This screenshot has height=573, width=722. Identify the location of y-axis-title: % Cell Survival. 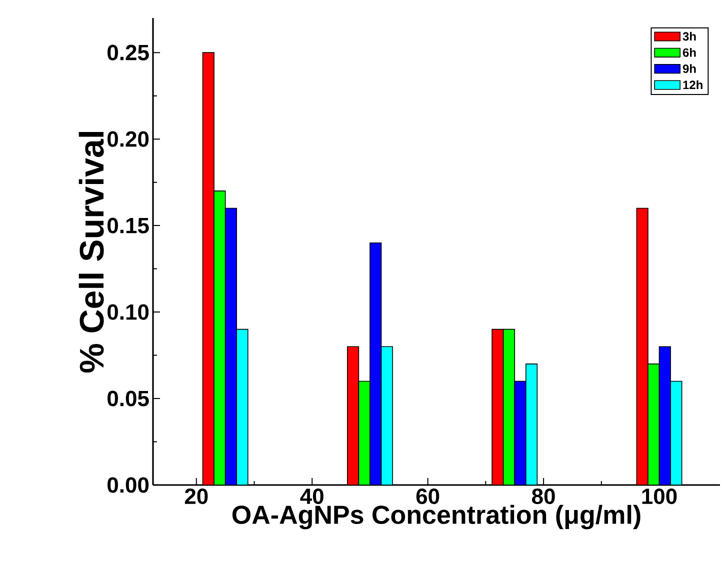
(91, 252).